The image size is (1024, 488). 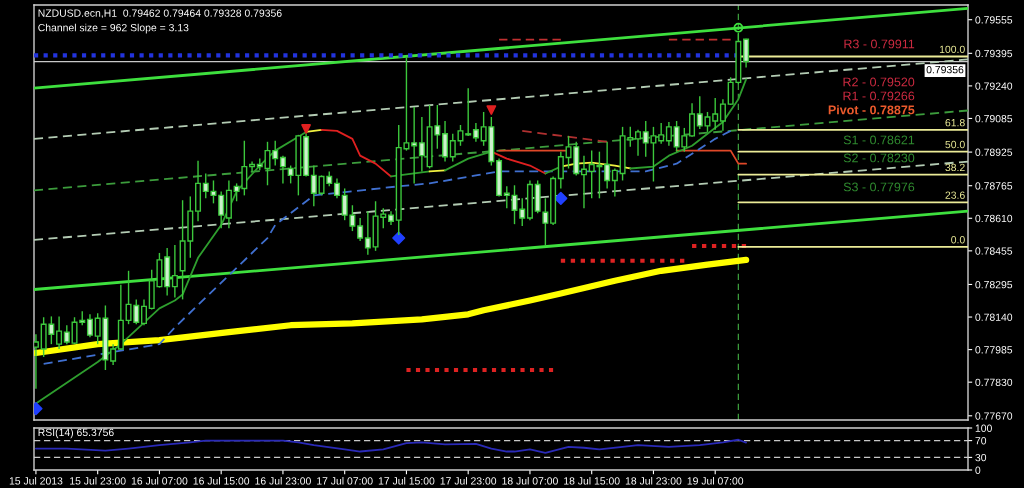 What do you see at coordinates (952, 49) in the screenshot?
I see `series-label: 100.0` at bounding box center [952, 49].